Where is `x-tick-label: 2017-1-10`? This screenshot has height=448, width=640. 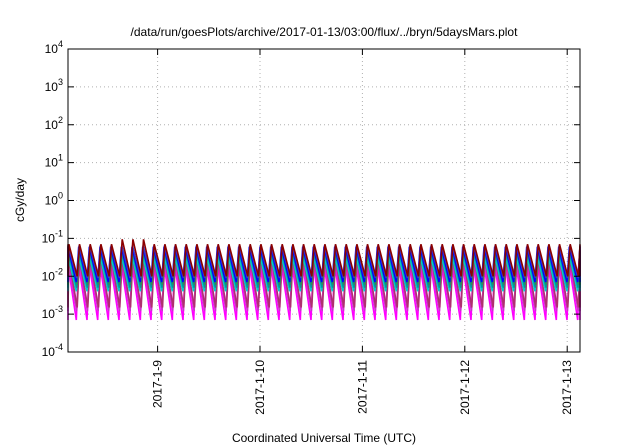 x-tick-label: 2017-1-10 is located at coordinates (260, 387).